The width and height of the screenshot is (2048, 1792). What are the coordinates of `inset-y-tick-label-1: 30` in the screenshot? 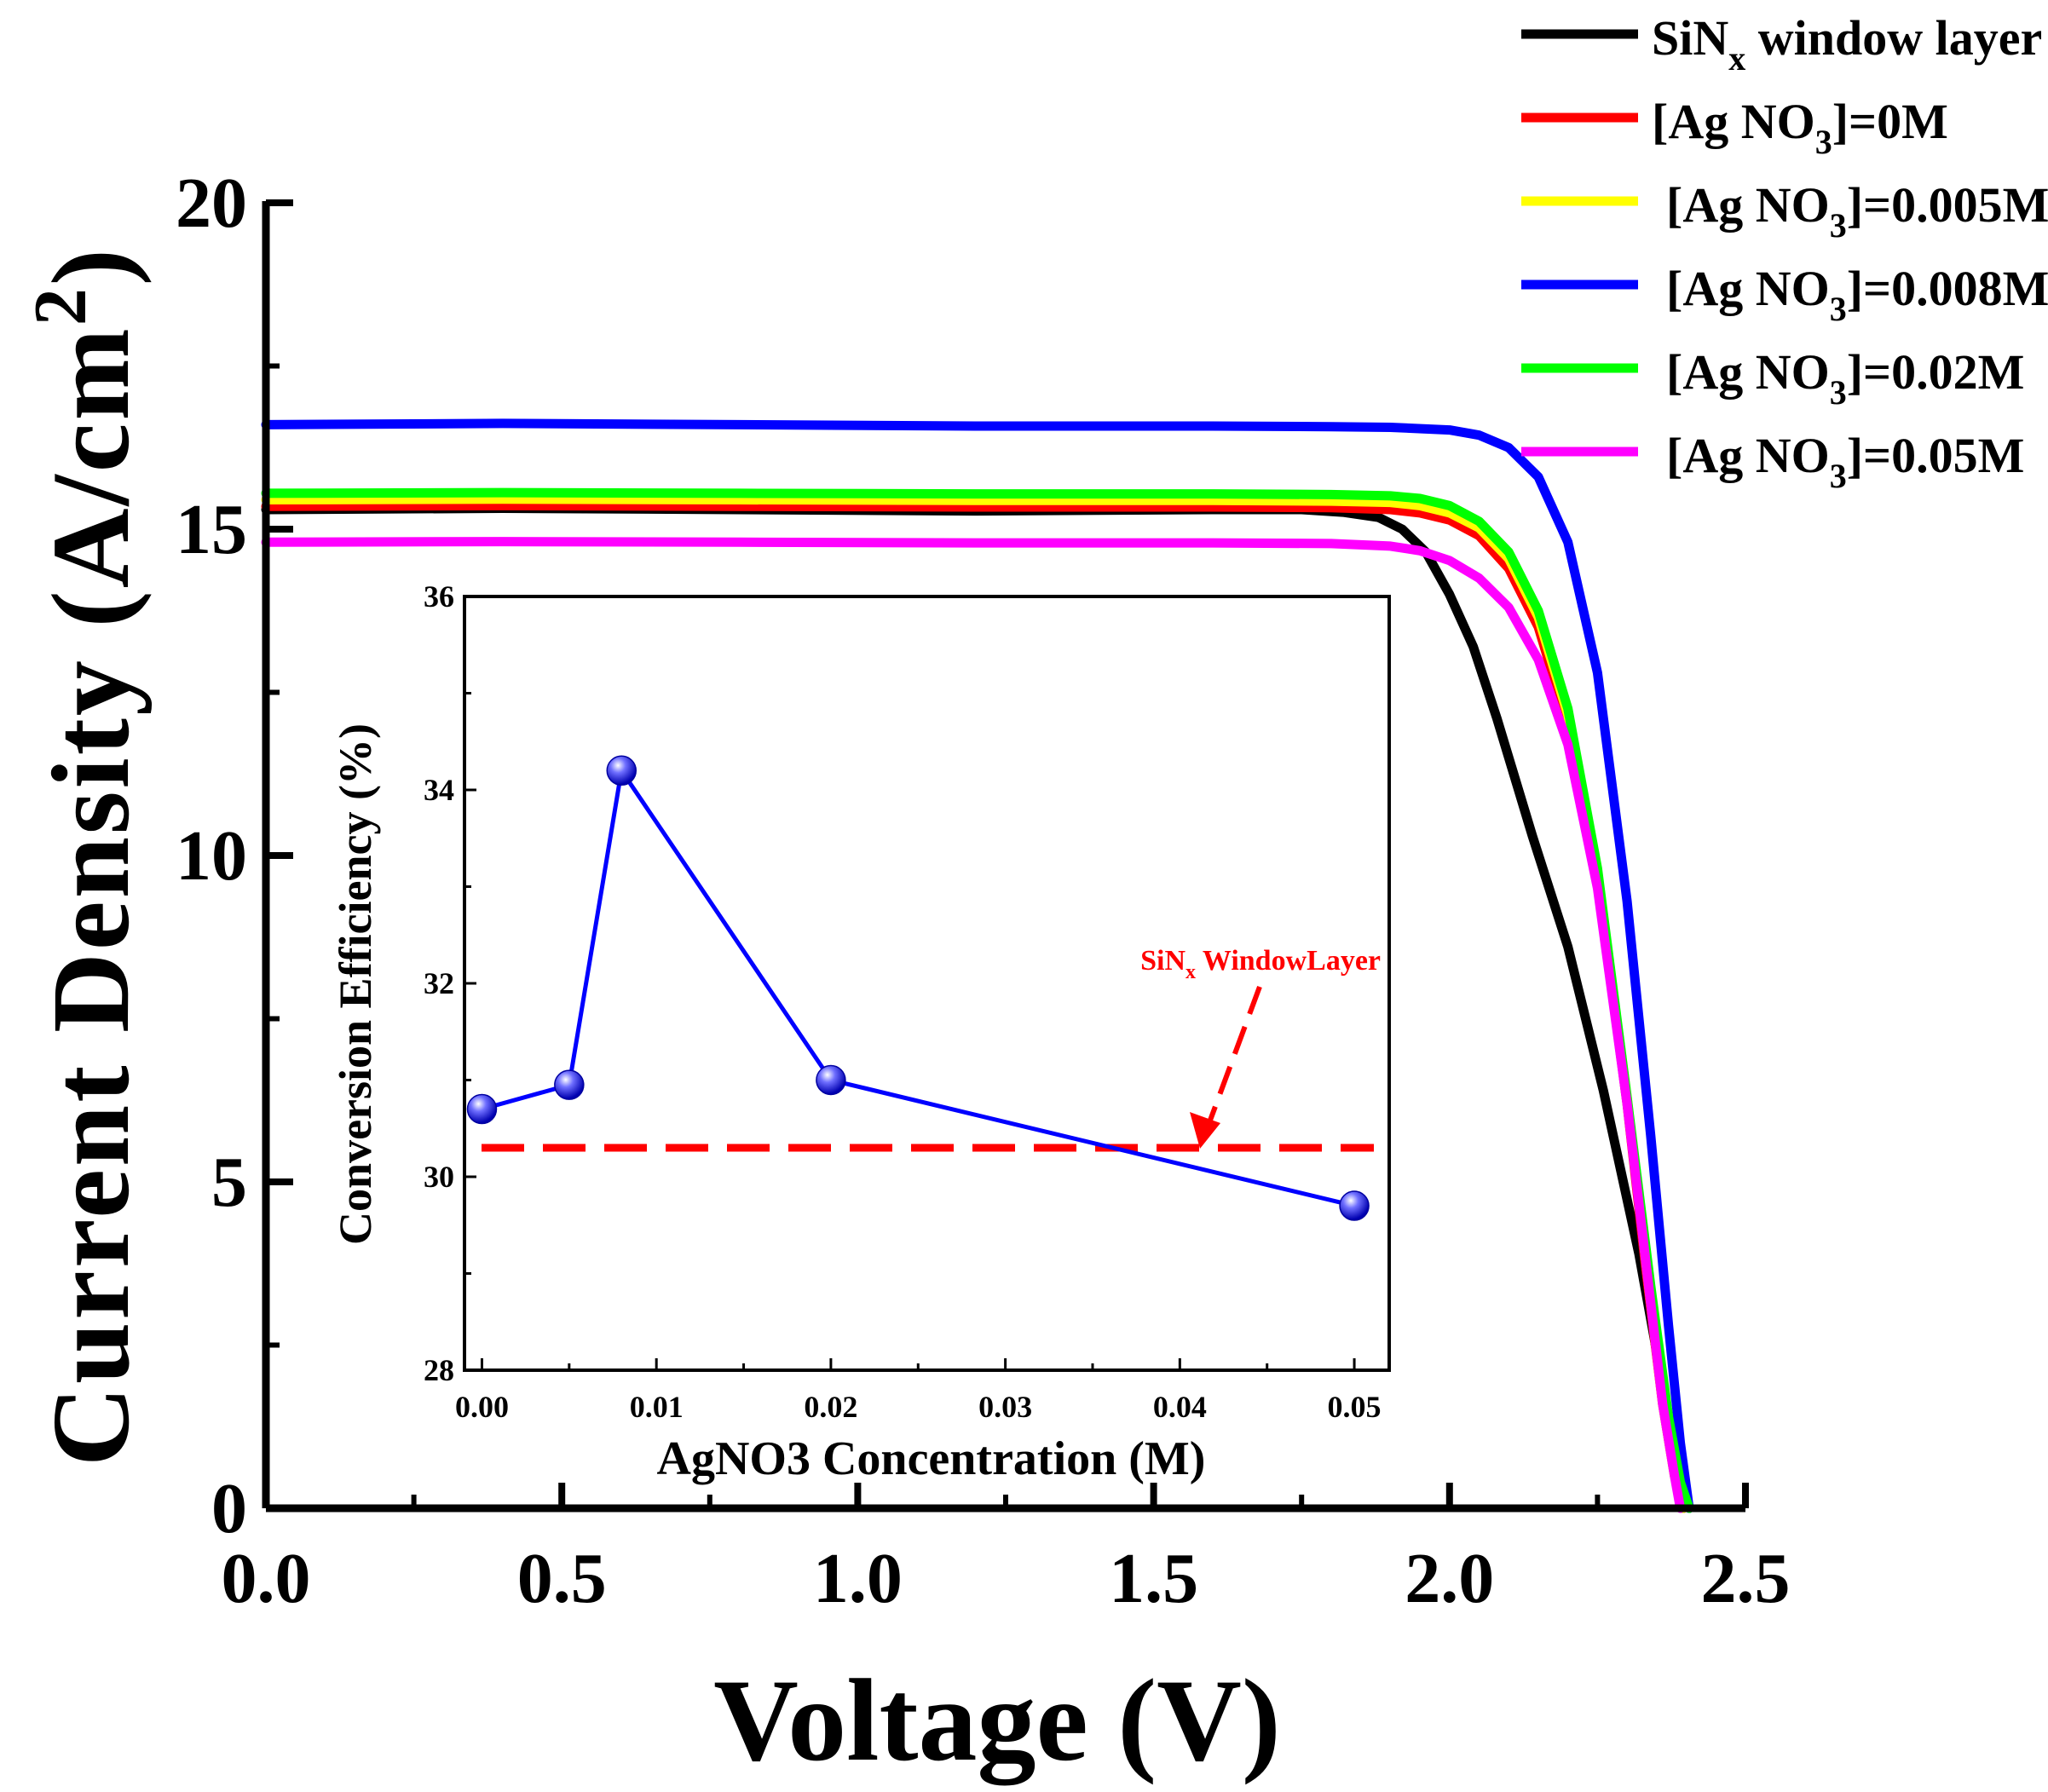 It's located at (439, 1177).